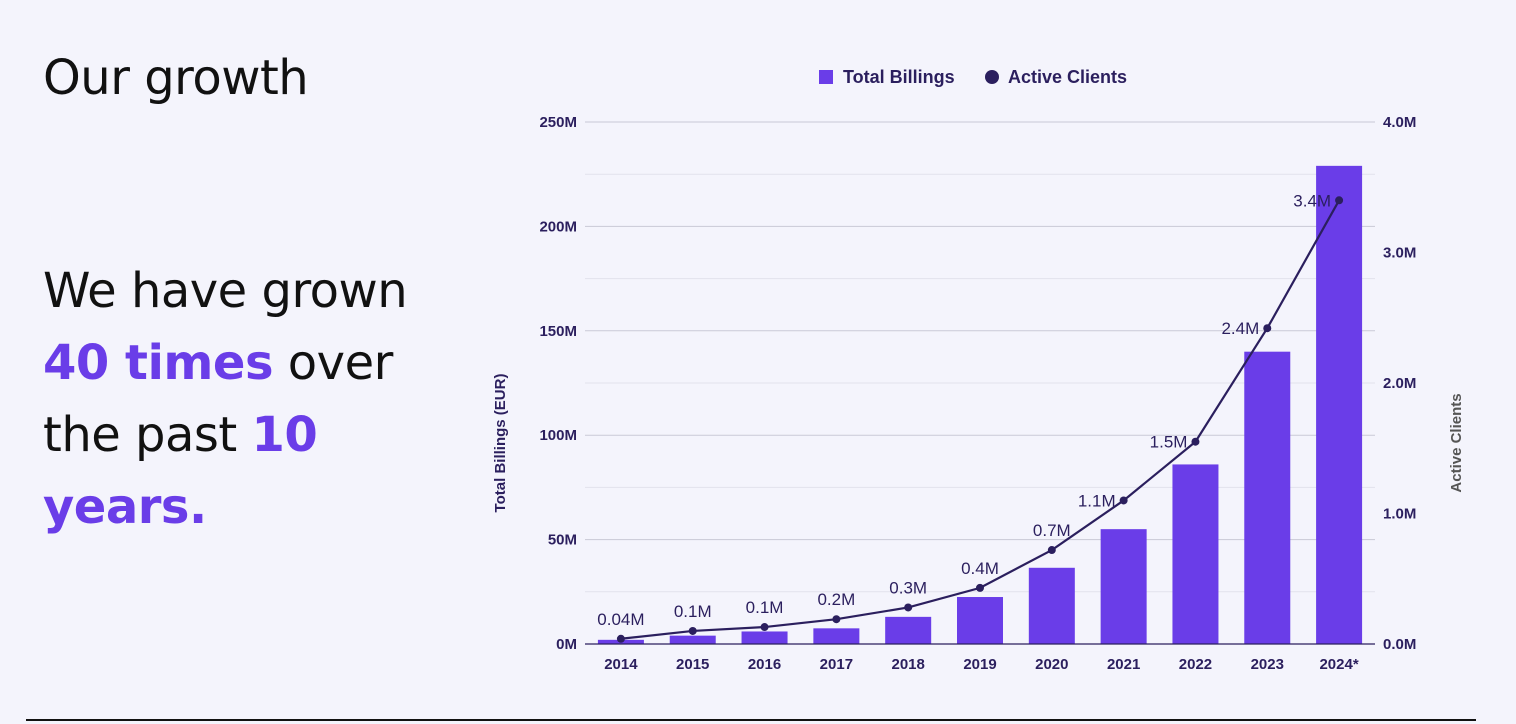 The width and height of the screenshot is (1516, 724). What do you see at coordinates (1312, 200) in the screenshot?
I see `data-label-active-clients: 3.4M` at bounding box center [1312, 200].